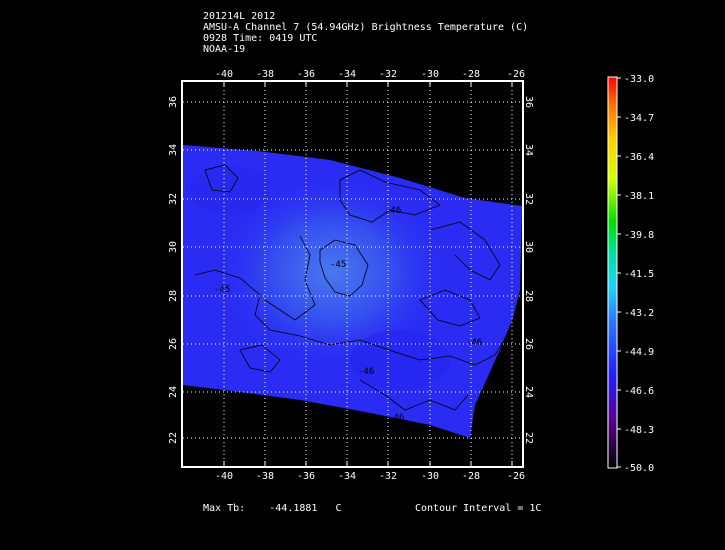 The height and width of the screenshot is (550, 725). I want to click on colorbar-label: -46.6, so click(639, 391).